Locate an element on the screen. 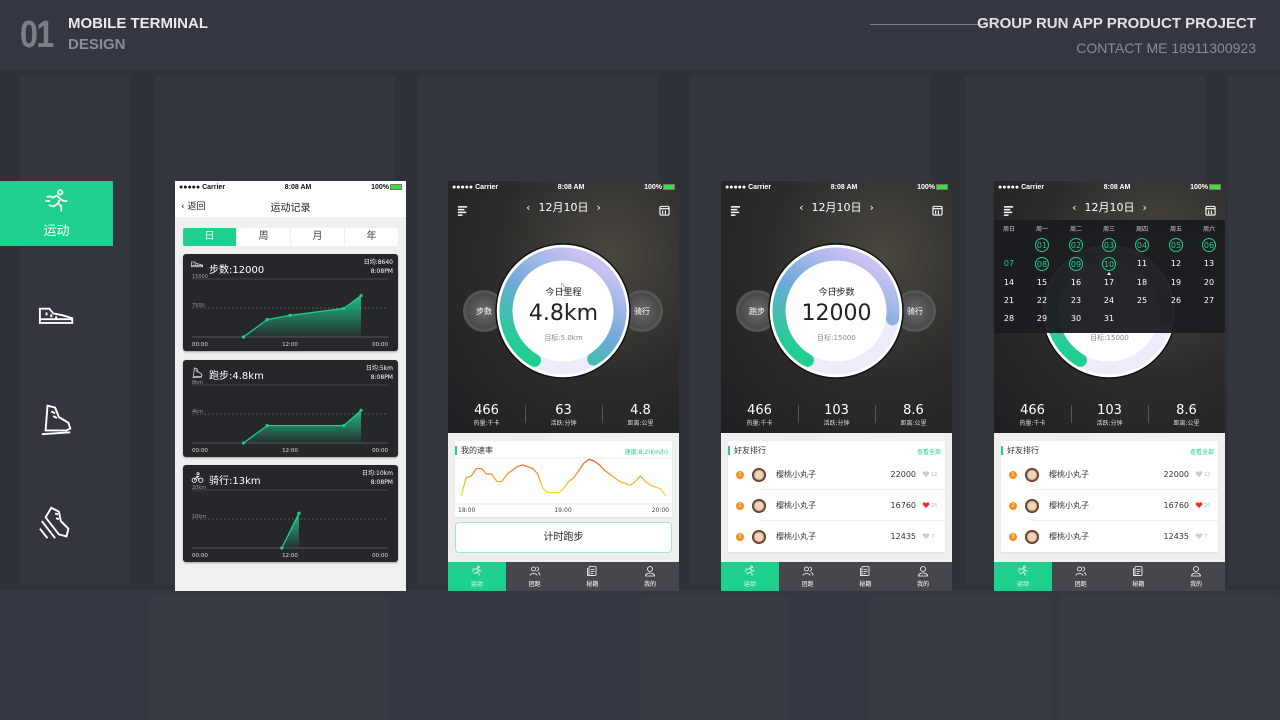  friend-score: 22000 is located at coordinates (903, 474).